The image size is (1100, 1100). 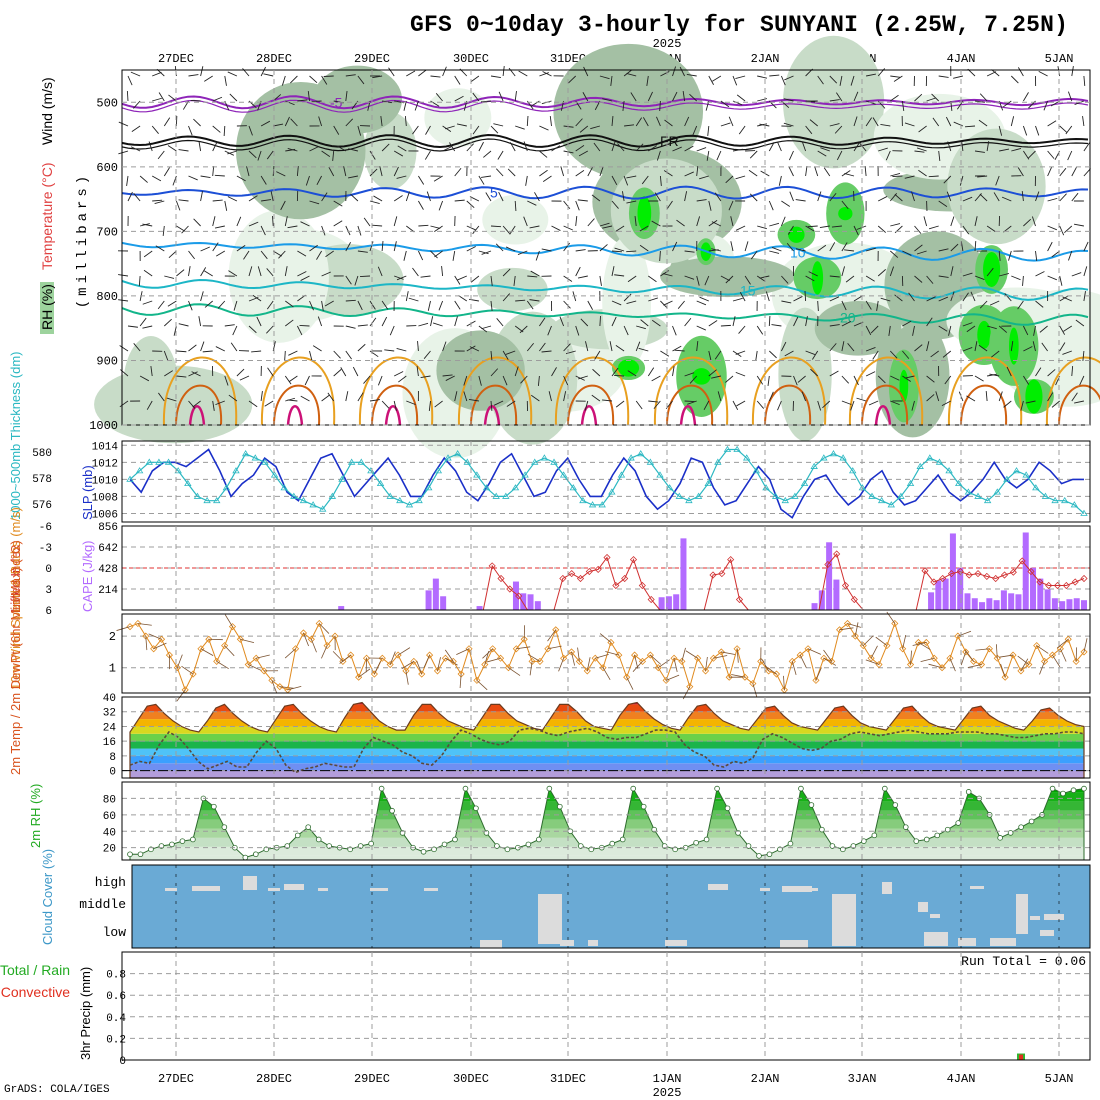 What do you see at coordinates (748, 290) in the screenshot?
I see `temp-contour-label: 15` at bounding box center [748, 290].